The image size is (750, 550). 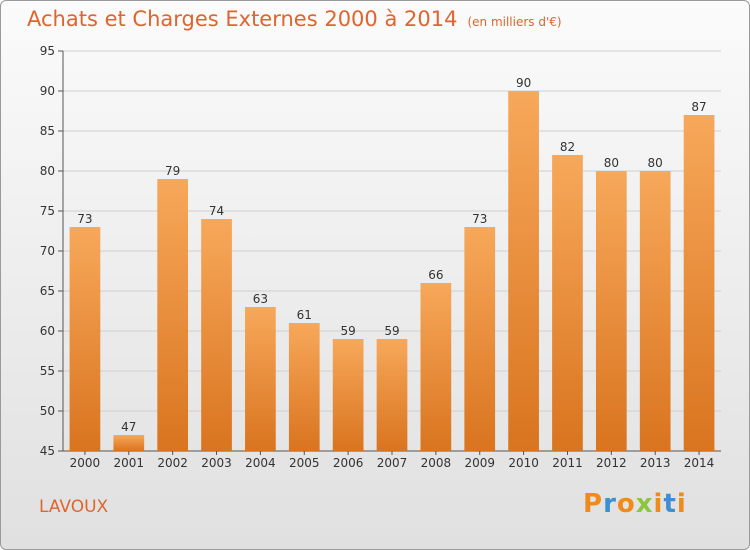 What do you see at coordinates (85, 463) in the screenshot?
I see `x-tick-label: 2000` at bounding box center [85, 463].